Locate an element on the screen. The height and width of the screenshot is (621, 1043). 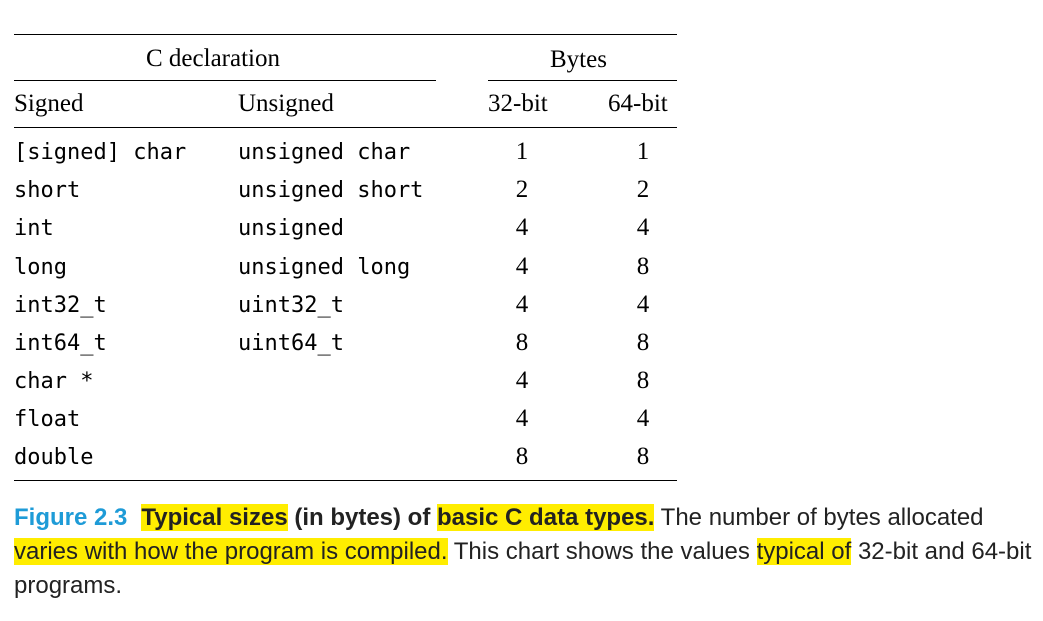
column-header-64-bit: 64-bit is located at coordinates (638, 103).